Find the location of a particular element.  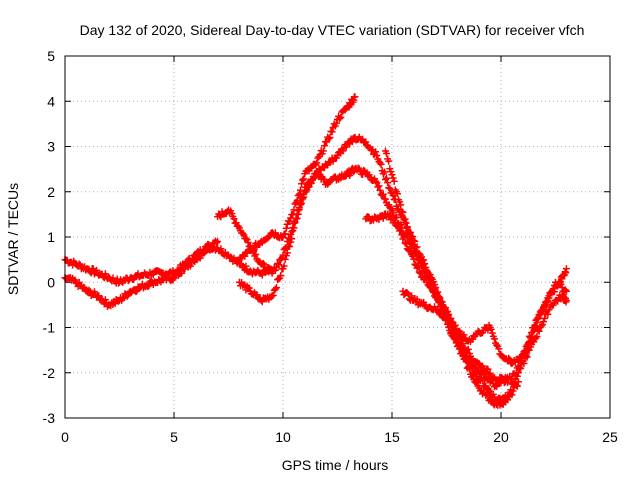

y-axis-label: SDTVAR / TECUs is located at coordinates (13, 239).